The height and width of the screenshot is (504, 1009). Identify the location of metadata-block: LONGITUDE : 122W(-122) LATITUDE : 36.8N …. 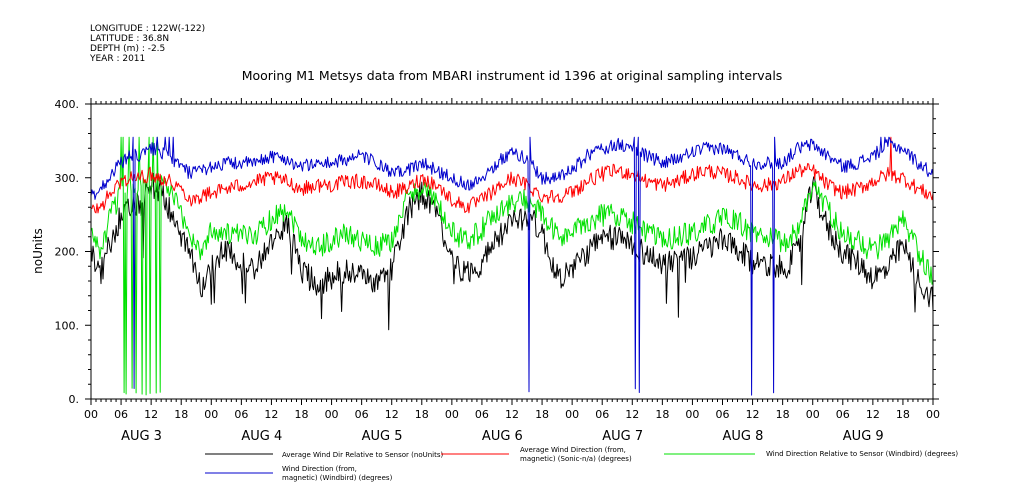
(147, 44).